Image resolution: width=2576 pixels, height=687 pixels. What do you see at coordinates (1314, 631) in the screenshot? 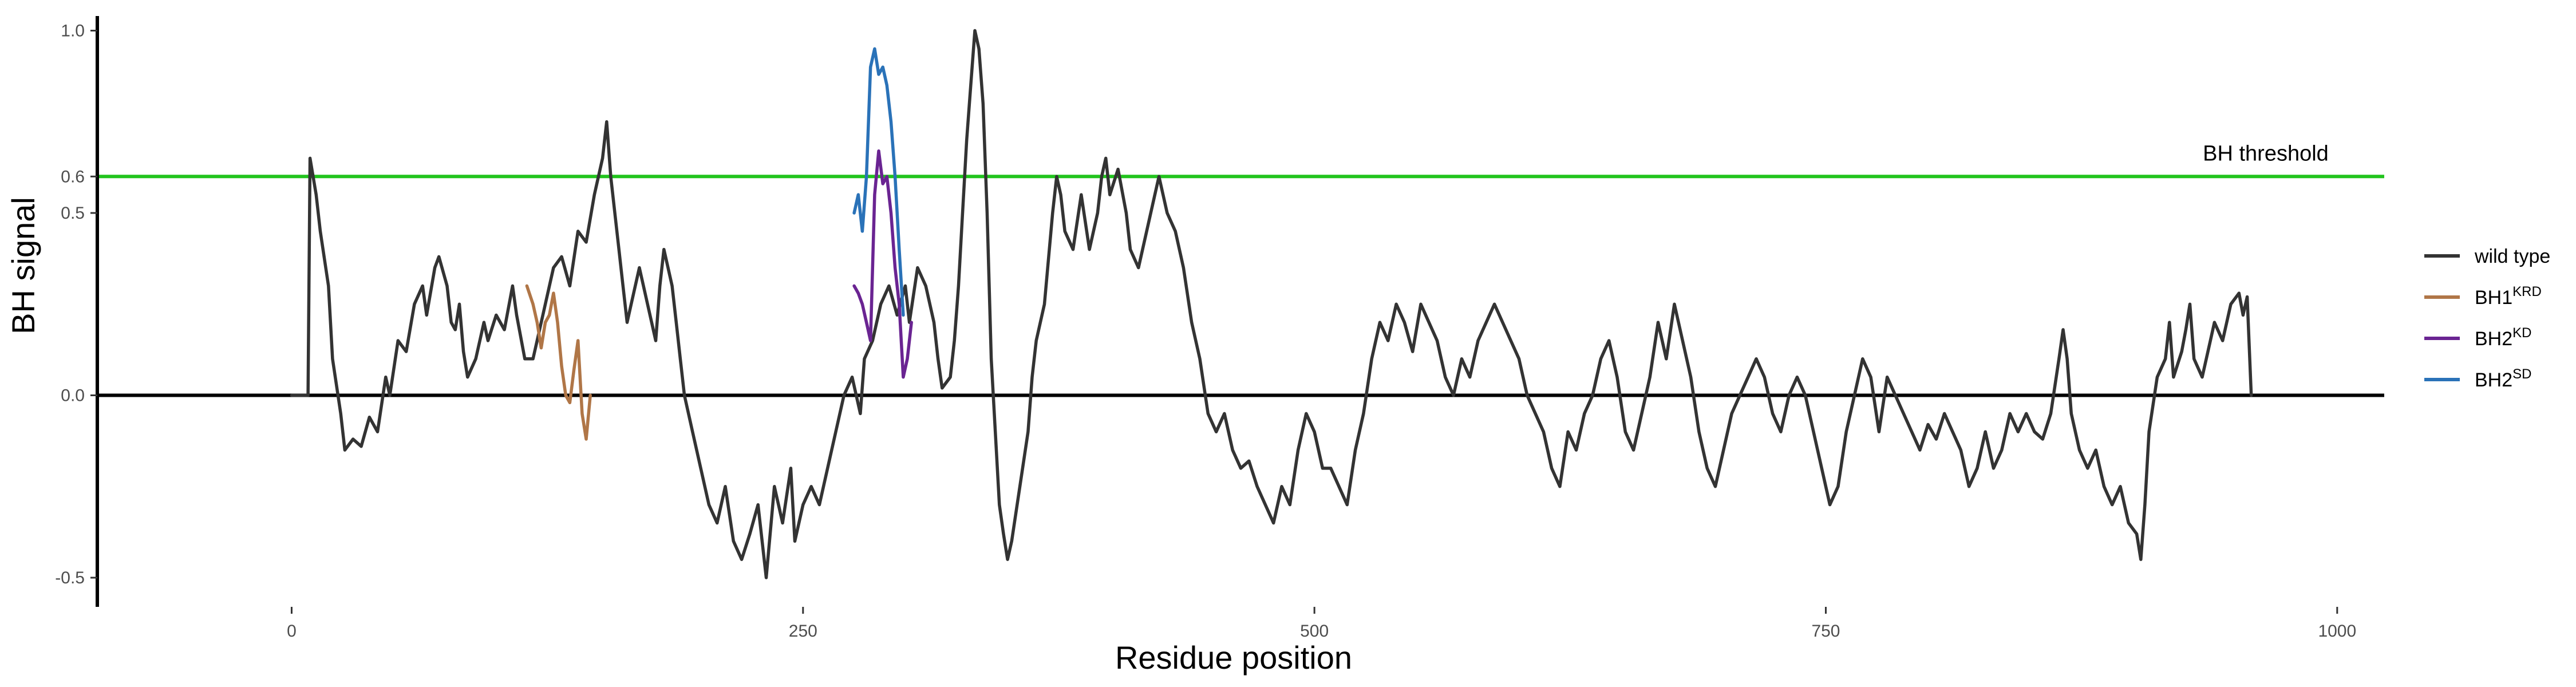
I see `x-tick-label-2: 500` at bounding box center [1314, 631].